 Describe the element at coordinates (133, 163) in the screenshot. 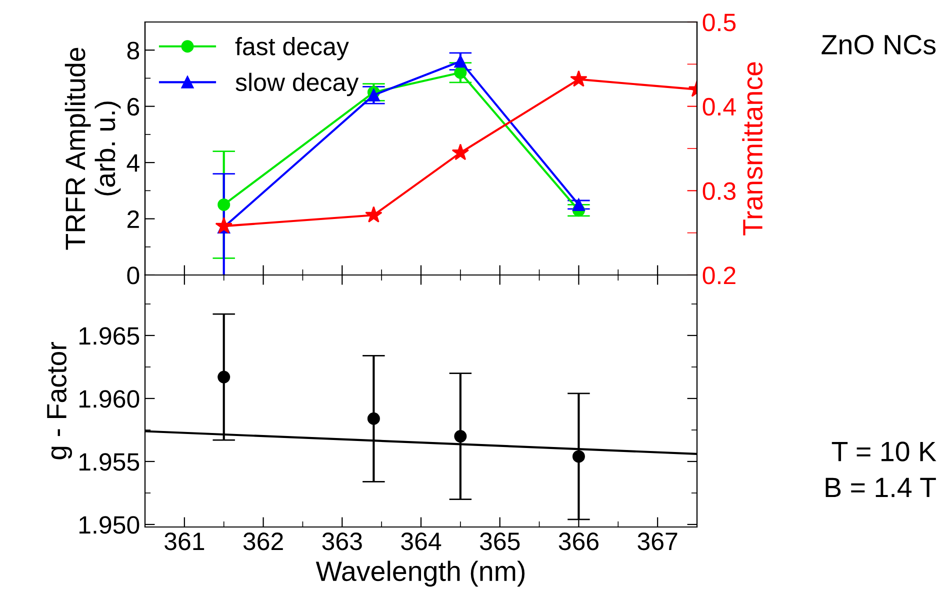

I see `y-tick-label: 4` at that location.